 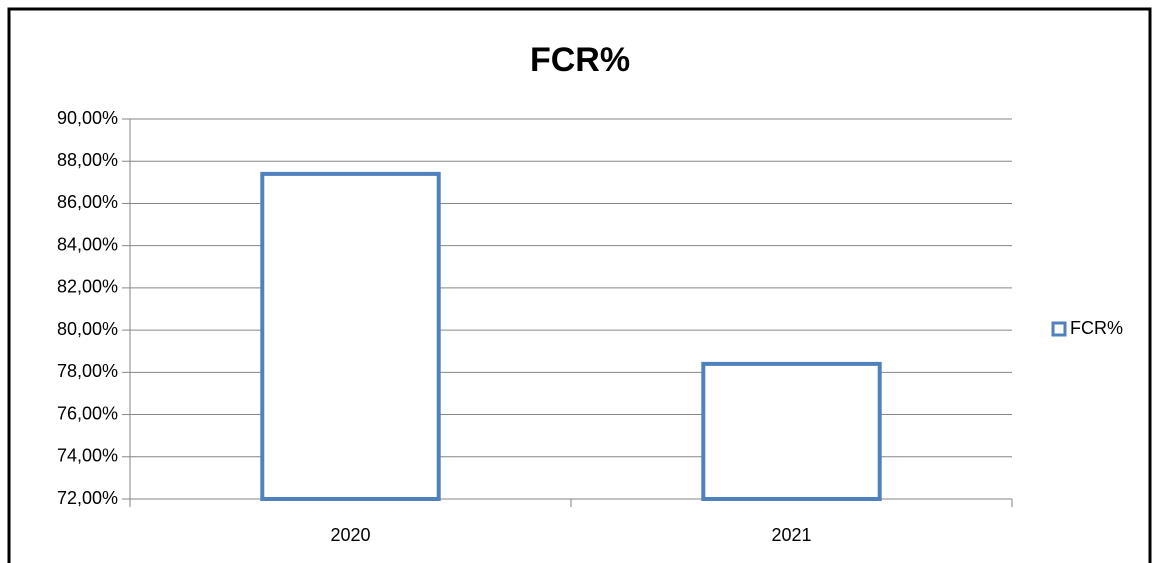 What do you see at coordinates (87, 371) in the screenshot?
I see `y-tick-label: 78,00%` at bounding box center [87, 371].